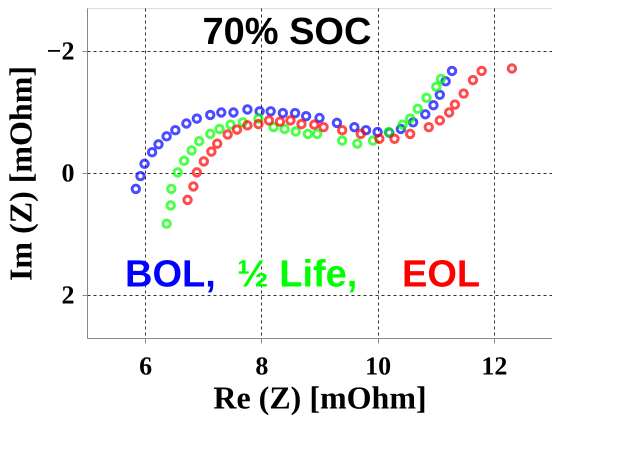  Describe the element at coordinates (441, 274) in the screenshot. I see `text: EOL` at that location.